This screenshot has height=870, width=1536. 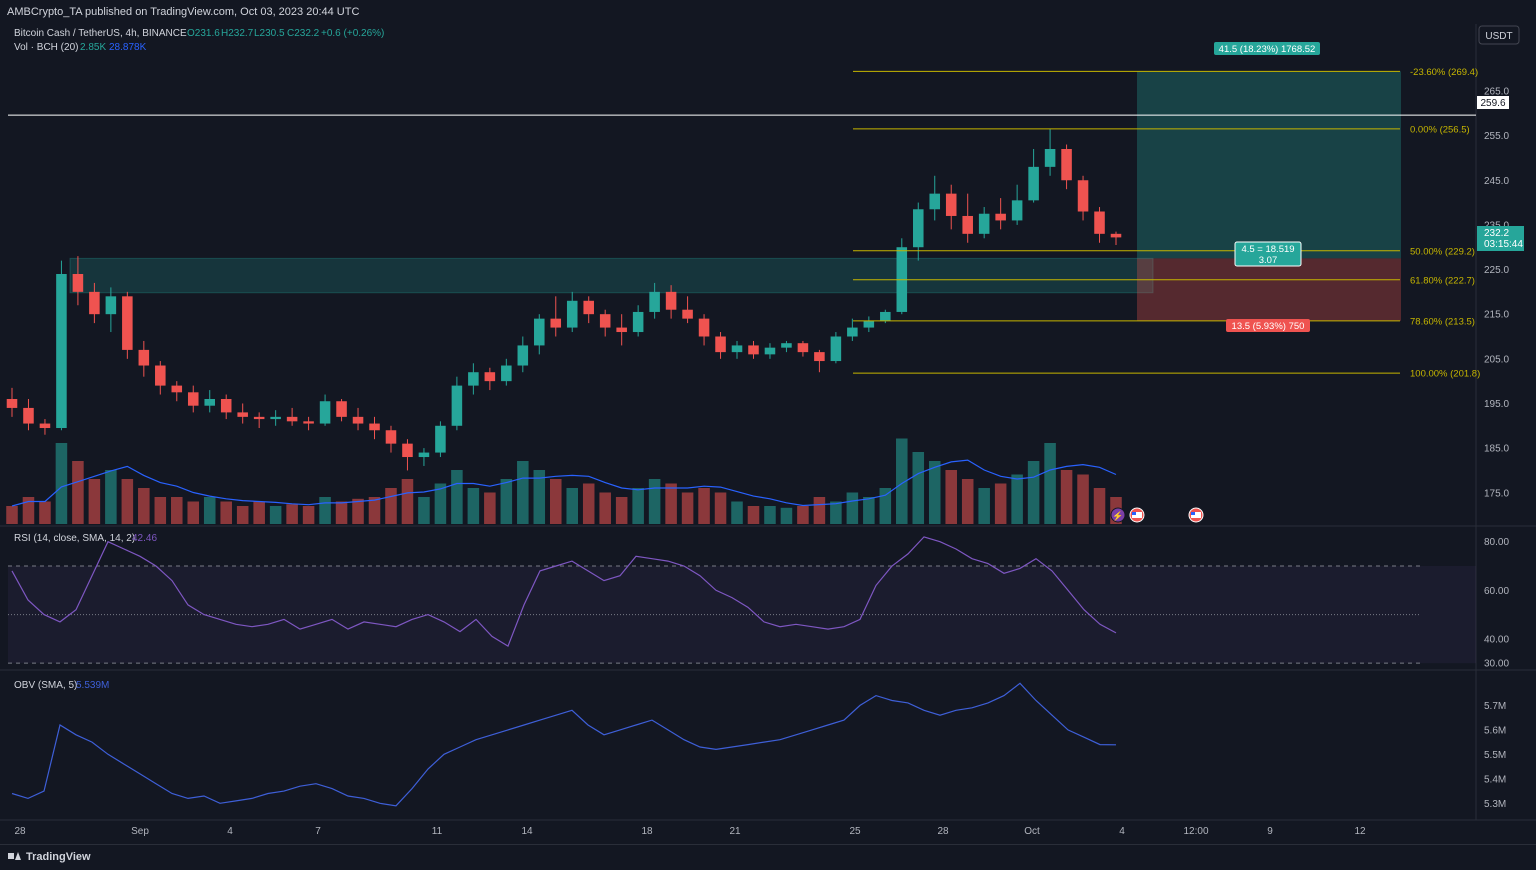 What do you see at coordinates (1496, 359) in the screenshot?
I see `price-axis-tick: 205.0` at bounding box center [1496, 359].